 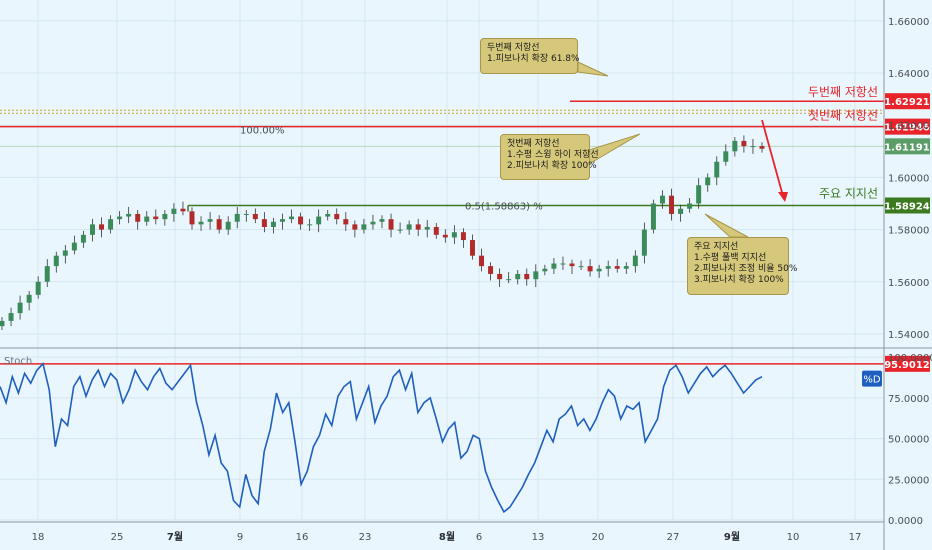 I want to click on x-tick-label: 6, so click(x=479, y=537).